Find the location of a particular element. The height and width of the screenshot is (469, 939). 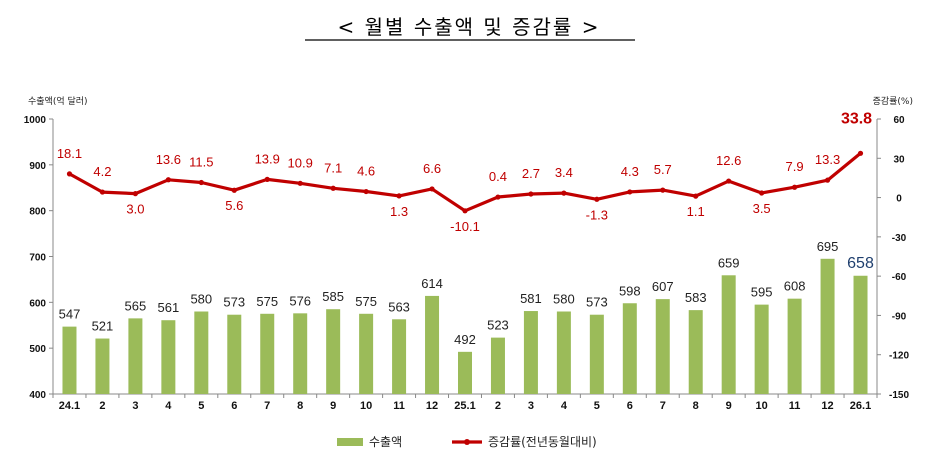

bar-value-label: 659 is located at coordinates (729, 262).